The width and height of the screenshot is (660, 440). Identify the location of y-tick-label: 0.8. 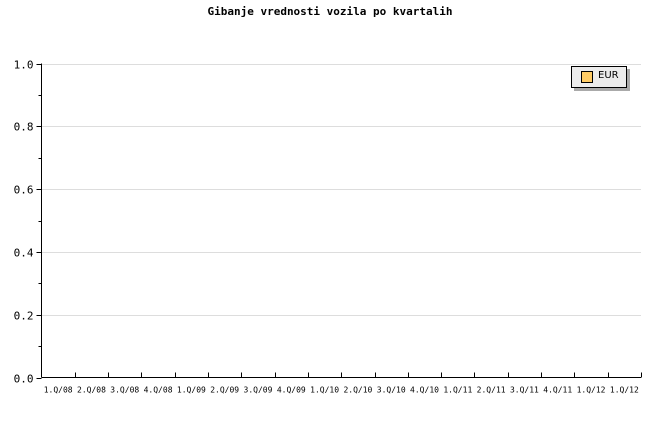
(24, 127).